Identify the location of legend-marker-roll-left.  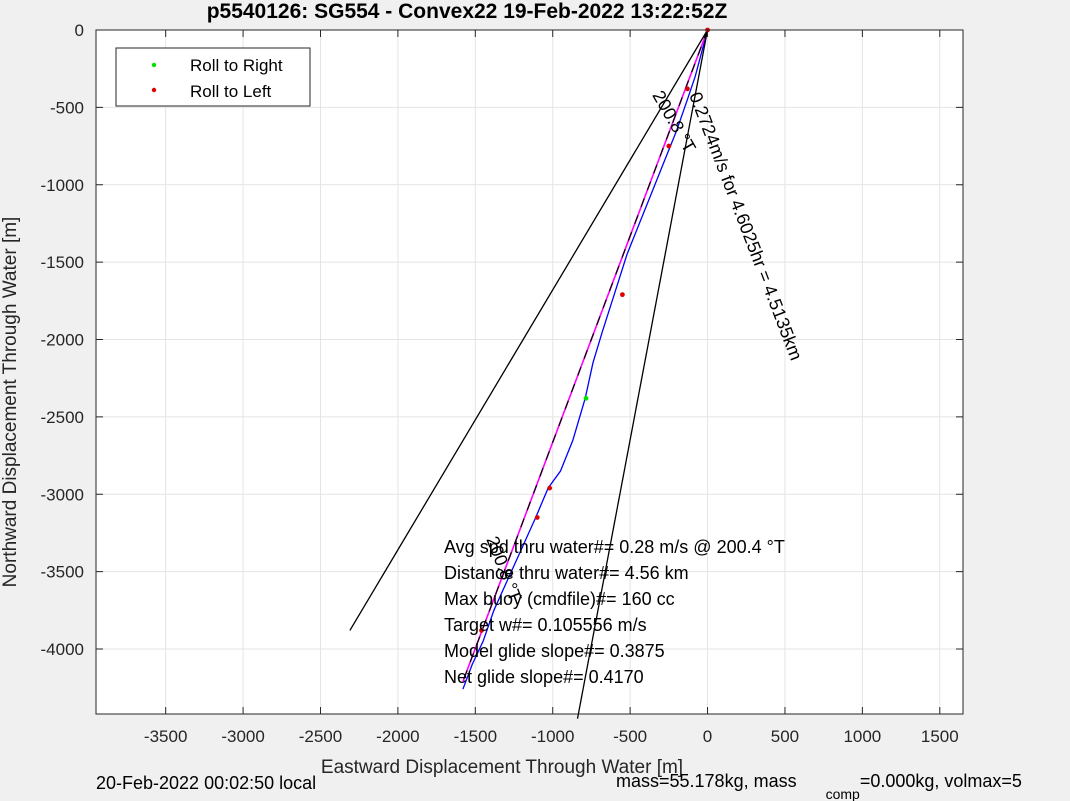
(154, 90).